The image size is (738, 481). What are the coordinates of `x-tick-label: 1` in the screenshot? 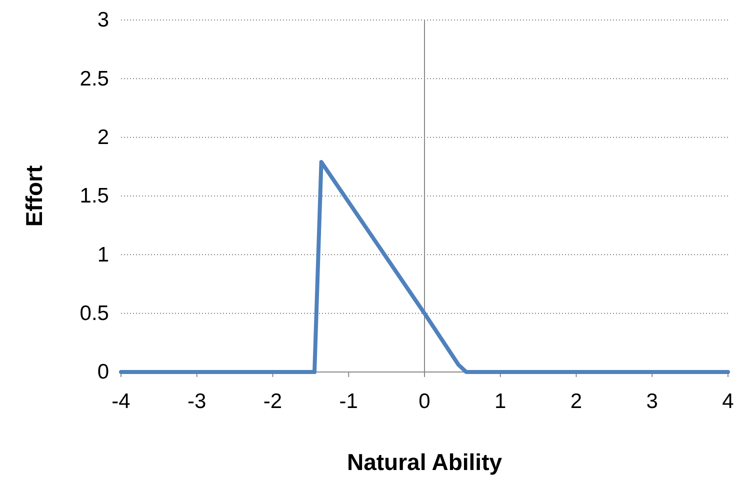 It's located at (500, 401).